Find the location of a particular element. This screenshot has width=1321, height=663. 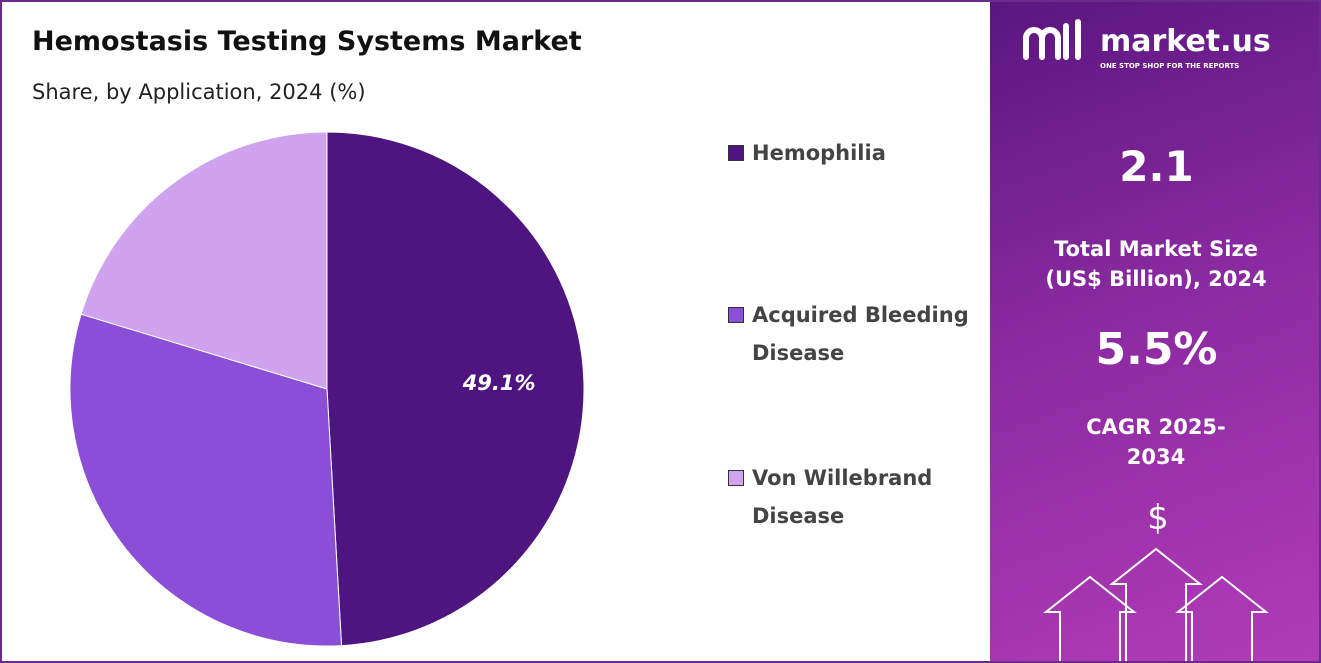

legend-label: Von Willebrand Disease is located at coordinates (842, 497).